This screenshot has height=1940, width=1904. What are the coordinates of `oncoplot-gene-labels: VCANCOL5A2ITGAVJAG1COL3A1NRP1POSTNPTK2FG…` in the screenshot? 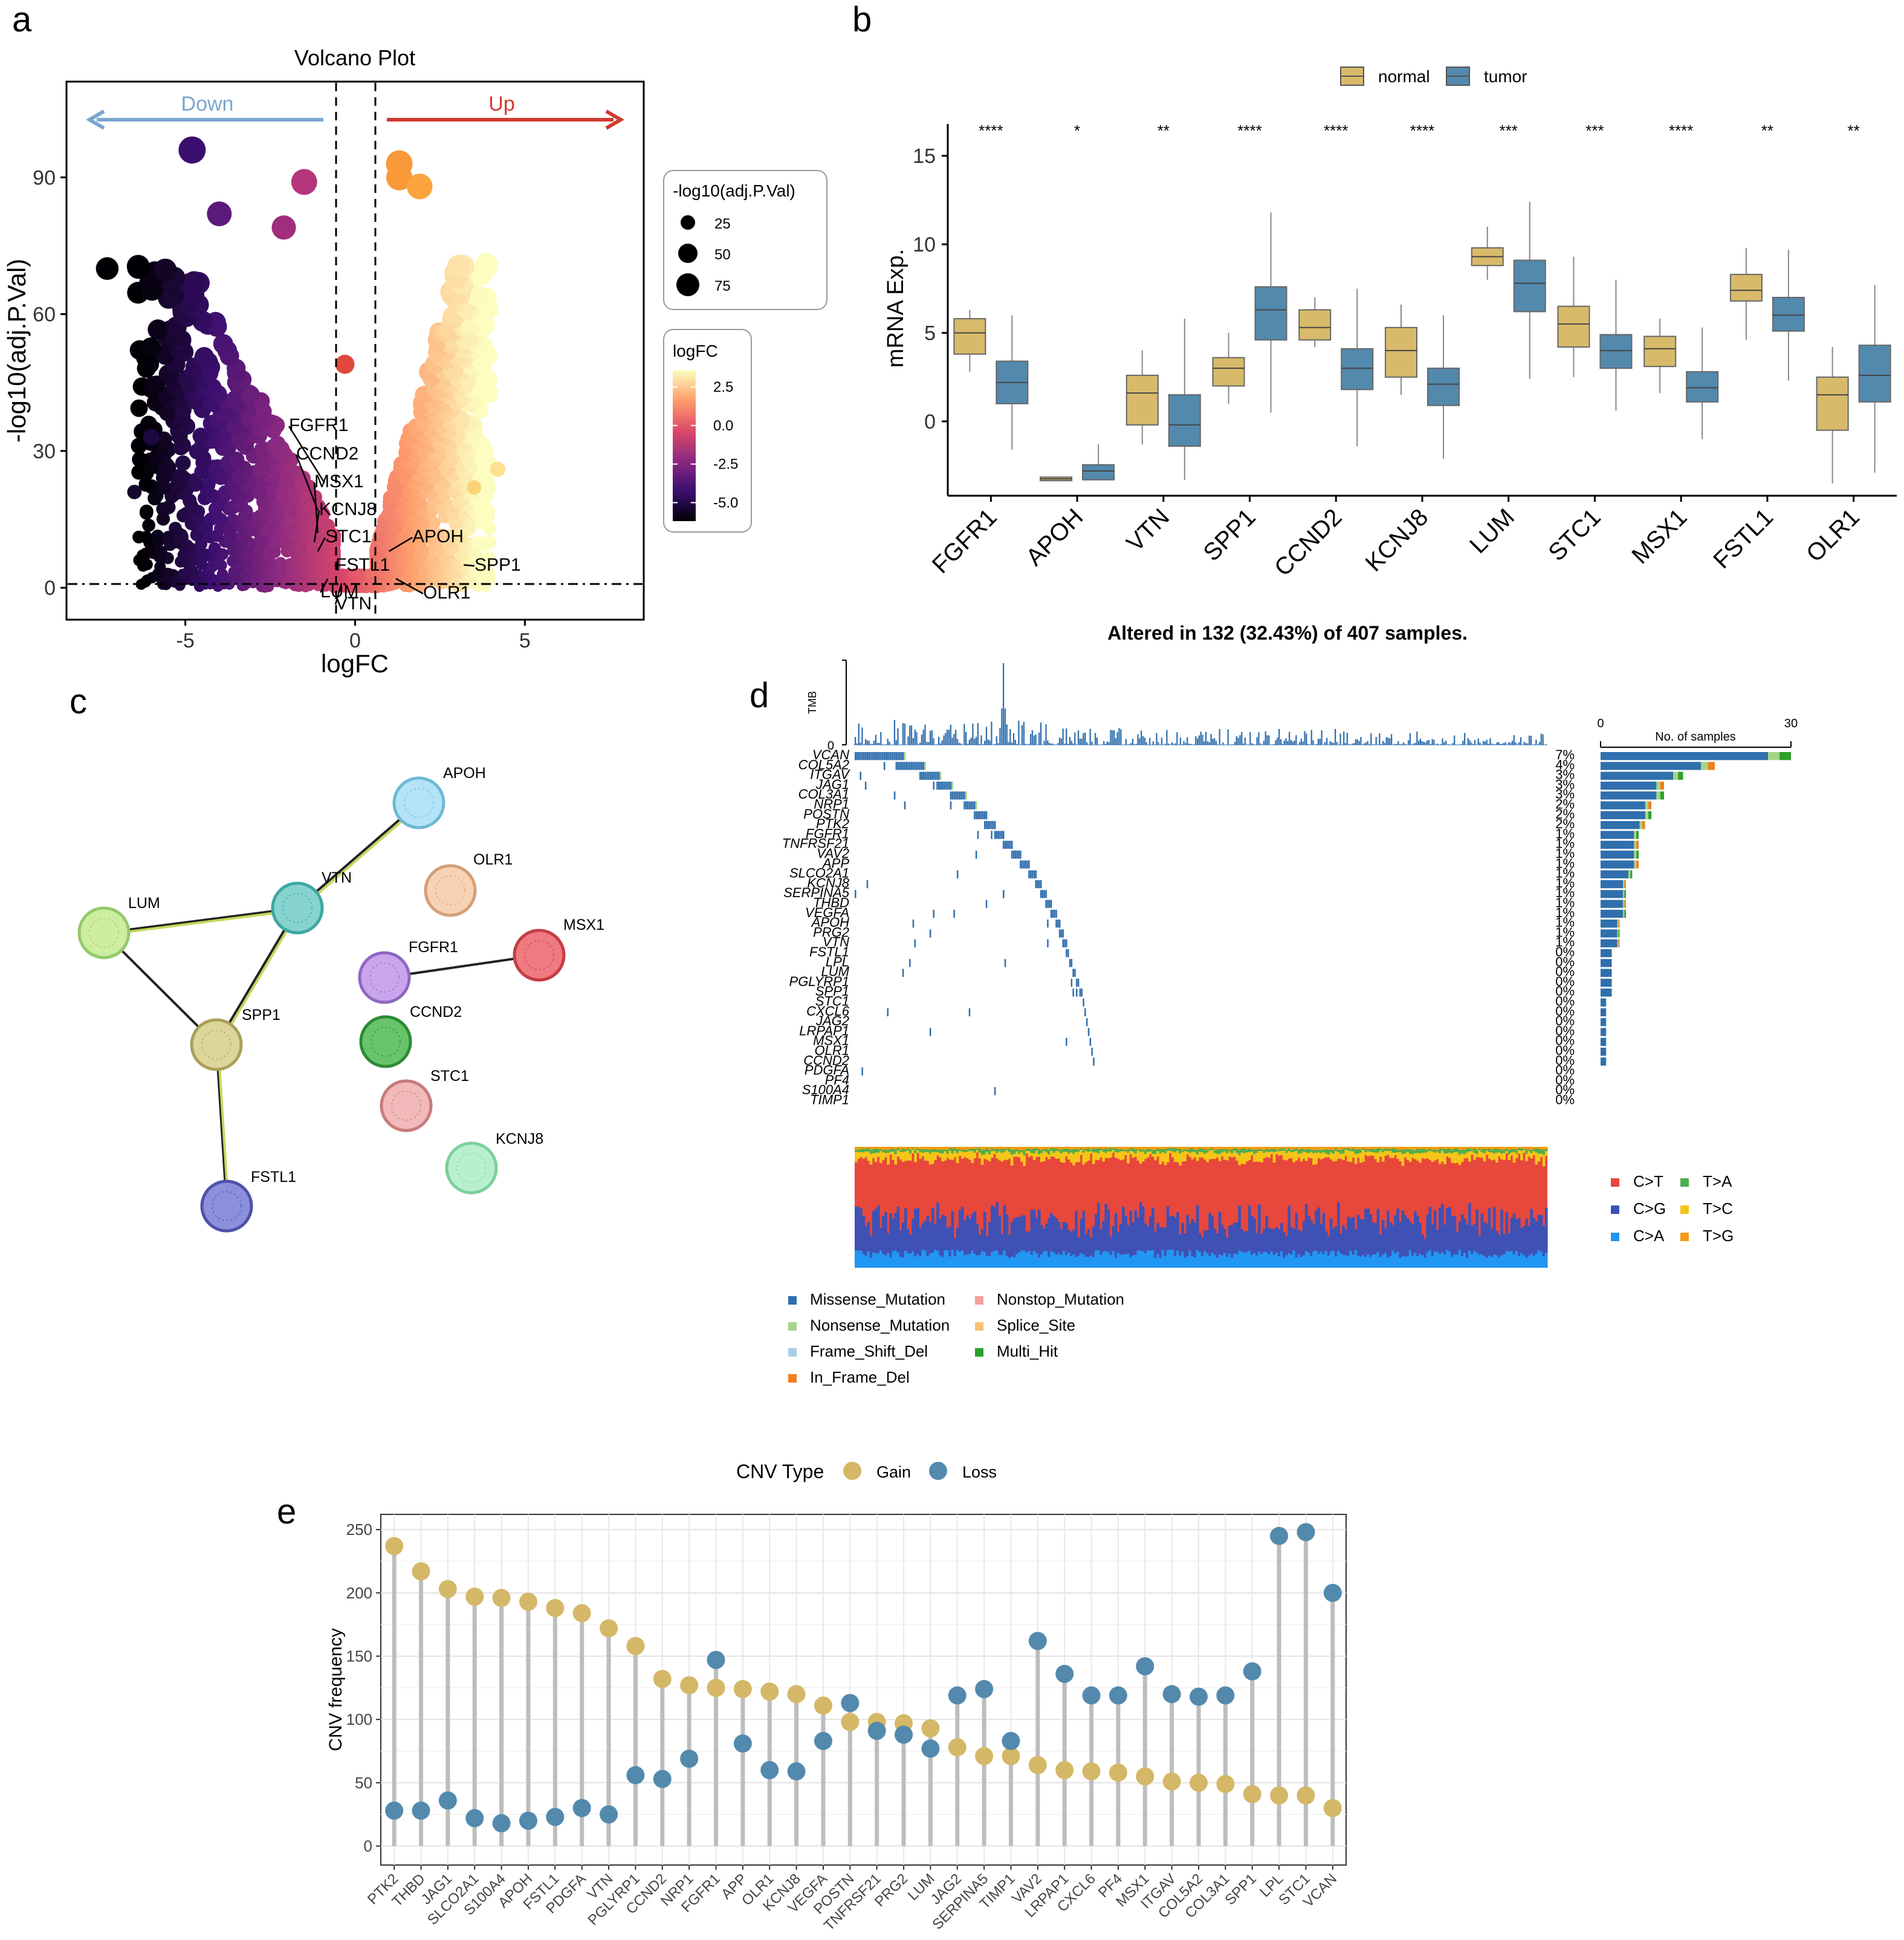 It's located at (816, 927).